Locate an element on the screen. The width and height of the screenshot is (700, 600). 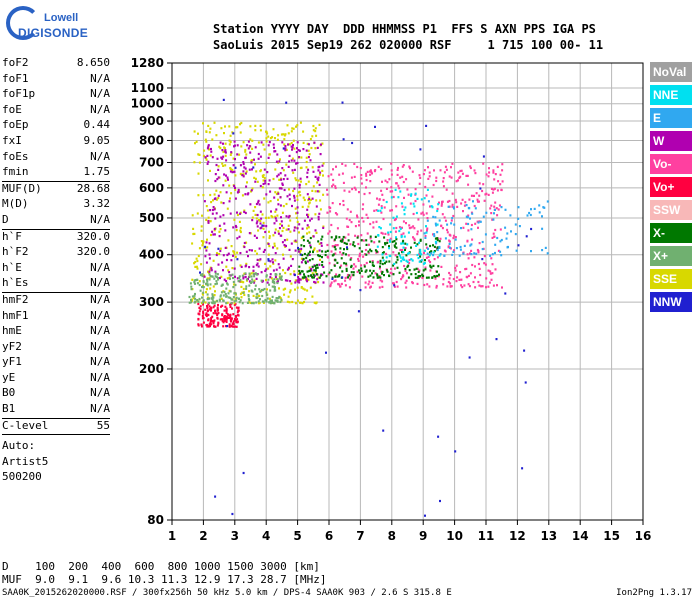
param-value: 9.05 is located at coordinates (97, 140).